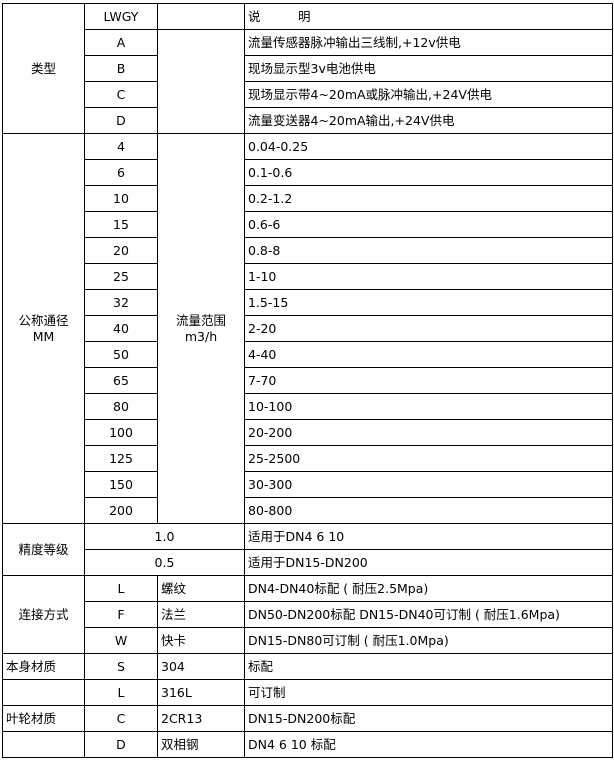 The height and width of the screenshot is (760, 614). I want to click on table-row: 本身材质 S 304 标配, so click(307, 666).